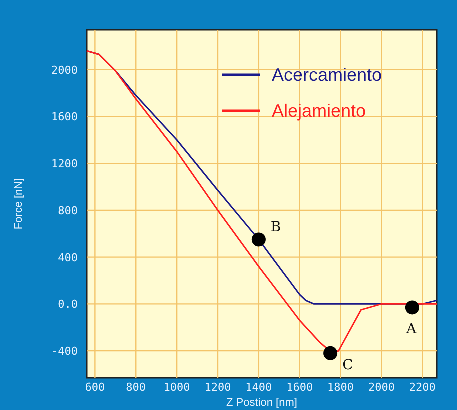  What do you see at coordinates (411, 330) in the screenshot?
I see `annotation: A` at bounding box center [411, 330].